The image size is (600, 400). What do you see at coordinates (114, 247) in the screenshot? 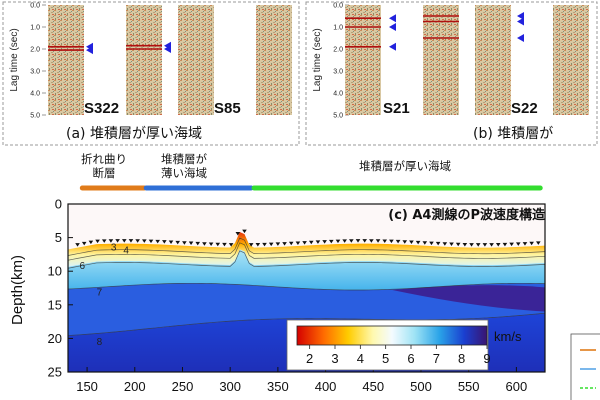
I see `contour-label: 3` at bounding box center [114, 247].